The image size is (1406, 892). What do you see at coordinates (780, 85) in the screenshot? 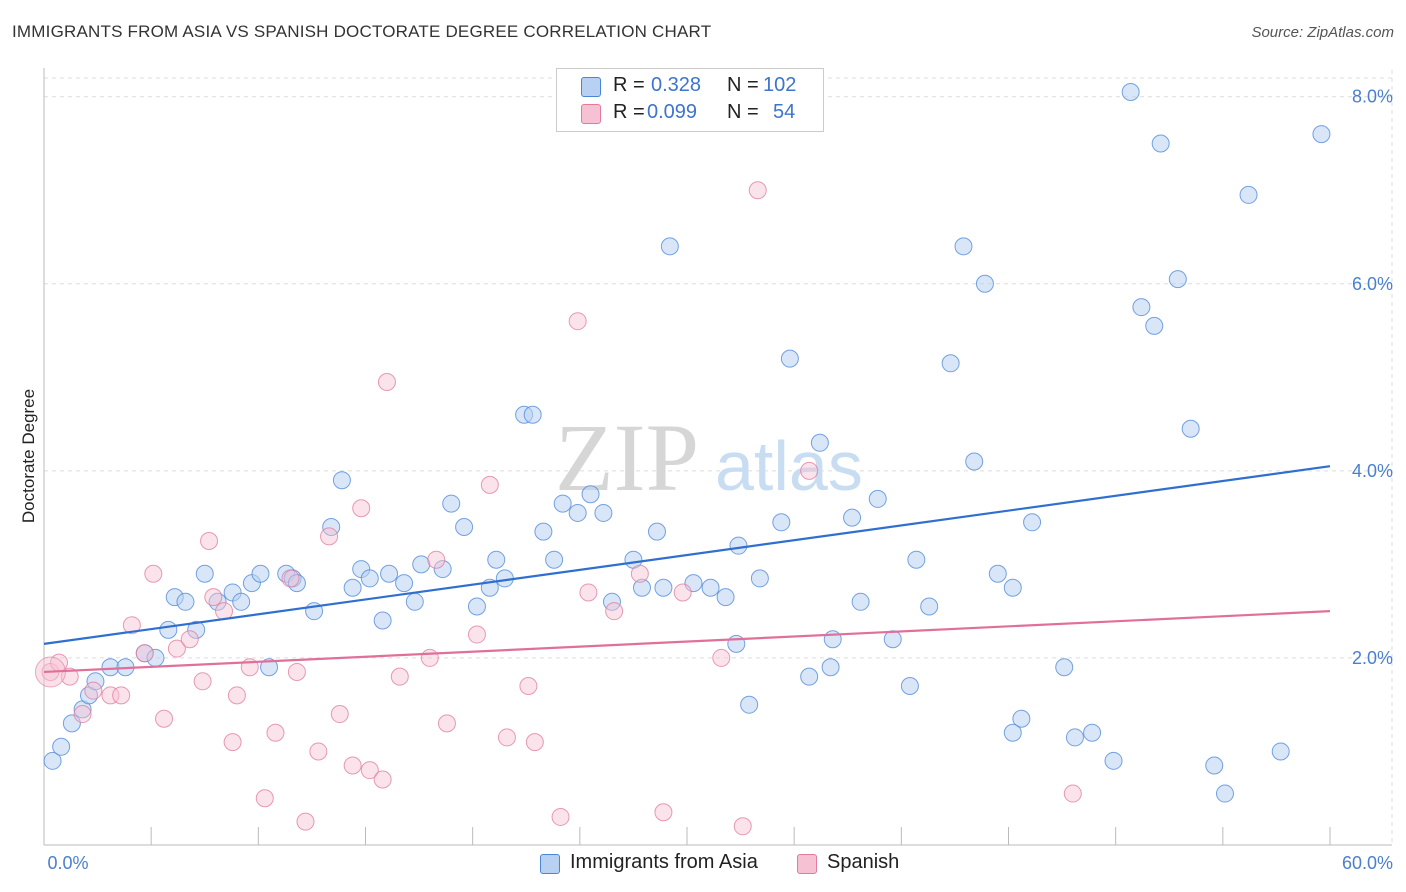
I see `legend-n-value-asia: 102` at bounding box center [780, 85].